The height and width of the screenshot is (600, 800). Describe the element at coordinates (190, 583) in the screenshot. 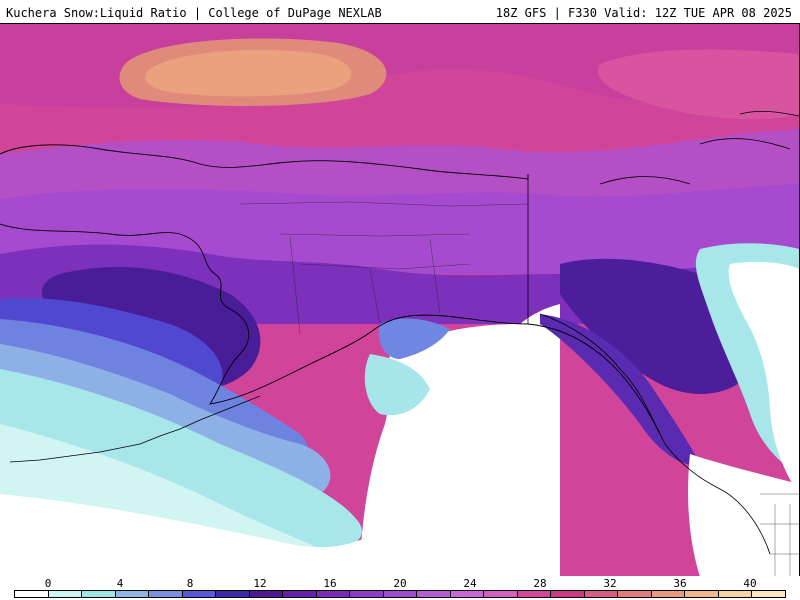

I see `legend-tick-label: 8` at that location.